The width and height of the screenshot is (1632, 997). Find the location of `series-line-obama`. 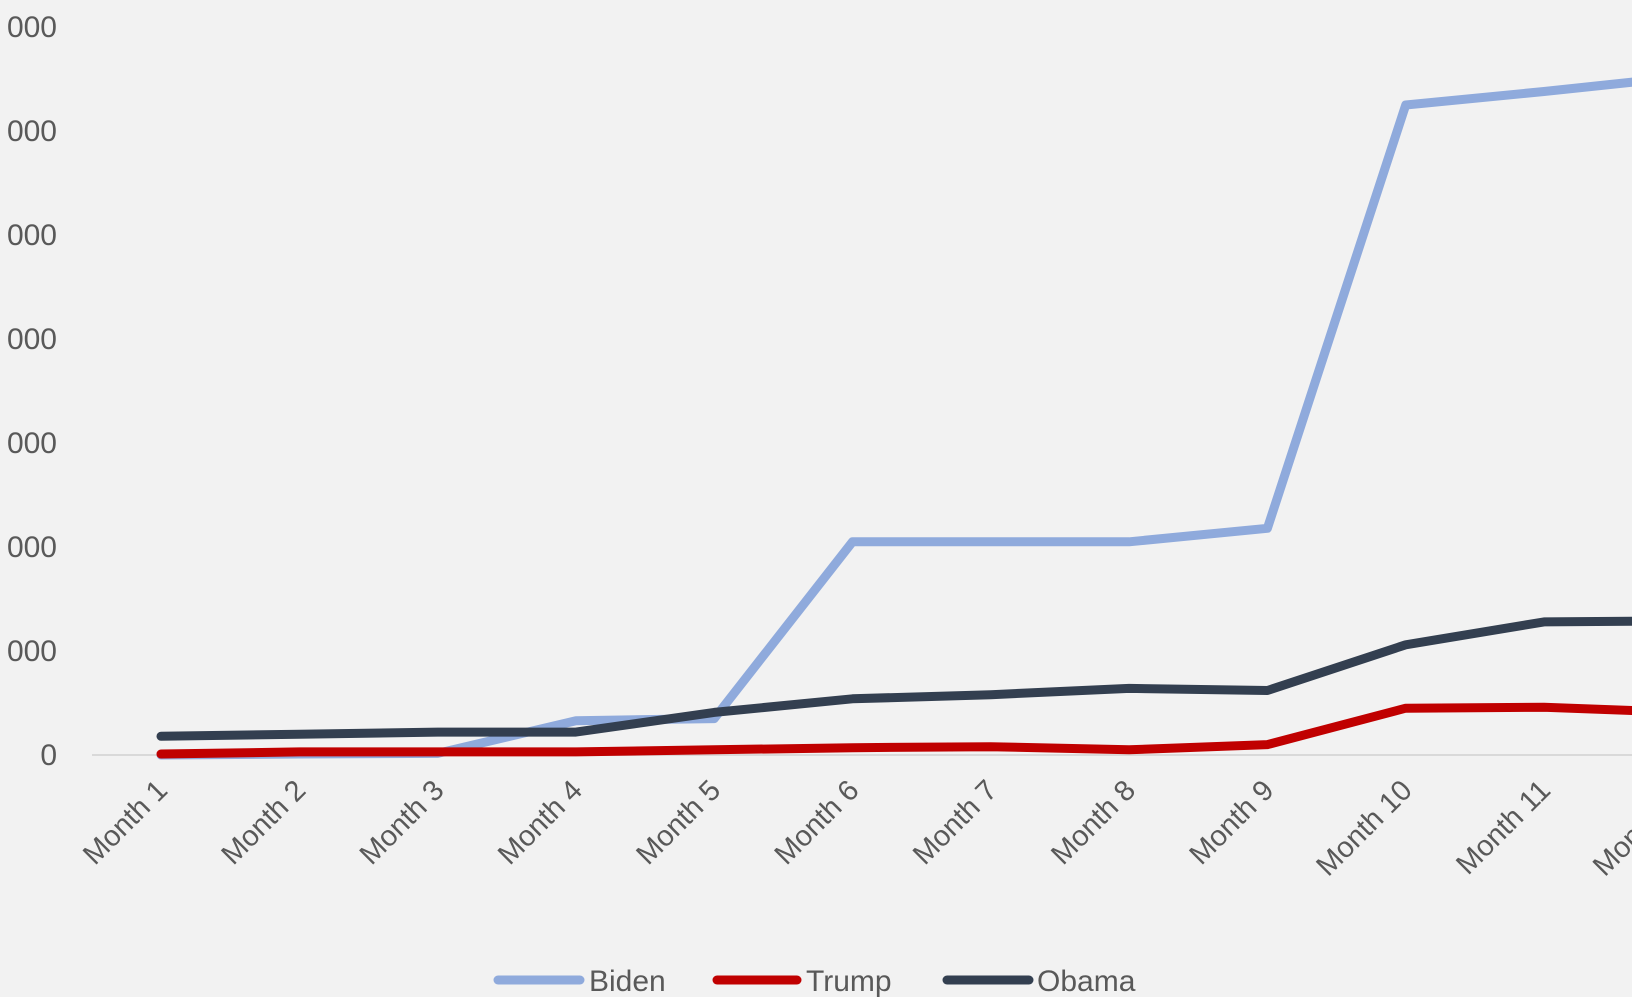

series-line-obama is located at coordinates (894, 678).